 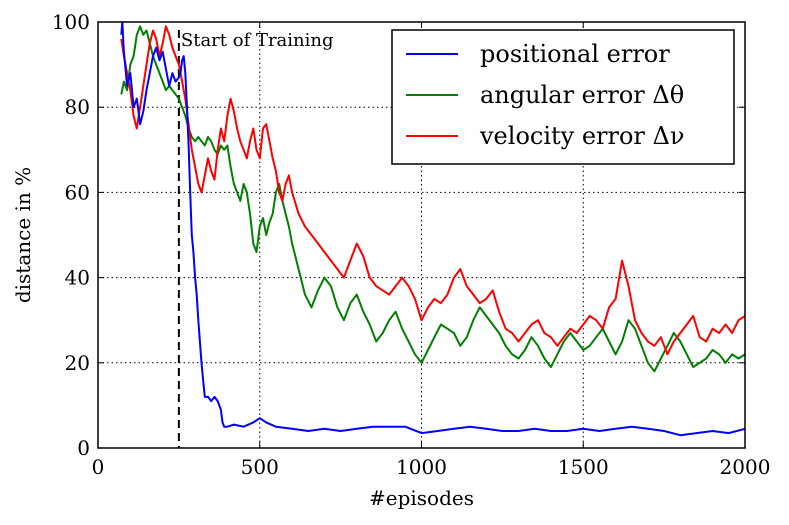 What do you see at coordinates (77, 363) in the screenshot?
I see `y-tick-label: 20` at bounding box center [77, 363].